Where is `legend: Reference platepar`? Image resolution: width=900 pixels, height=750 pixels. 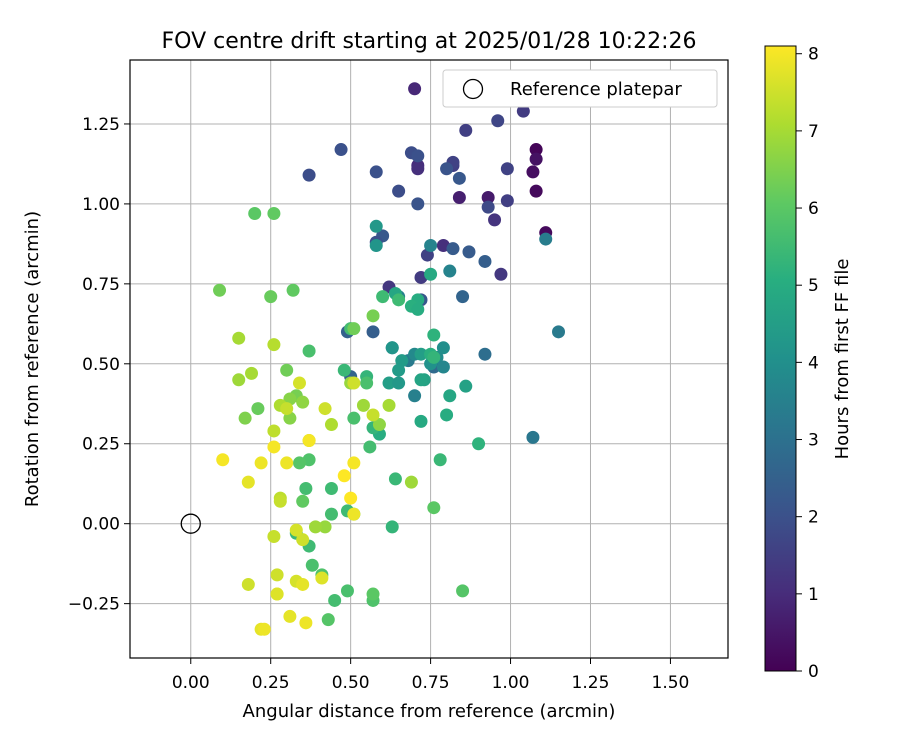 legend: Reference platepar is located at coordinates (580, 88).